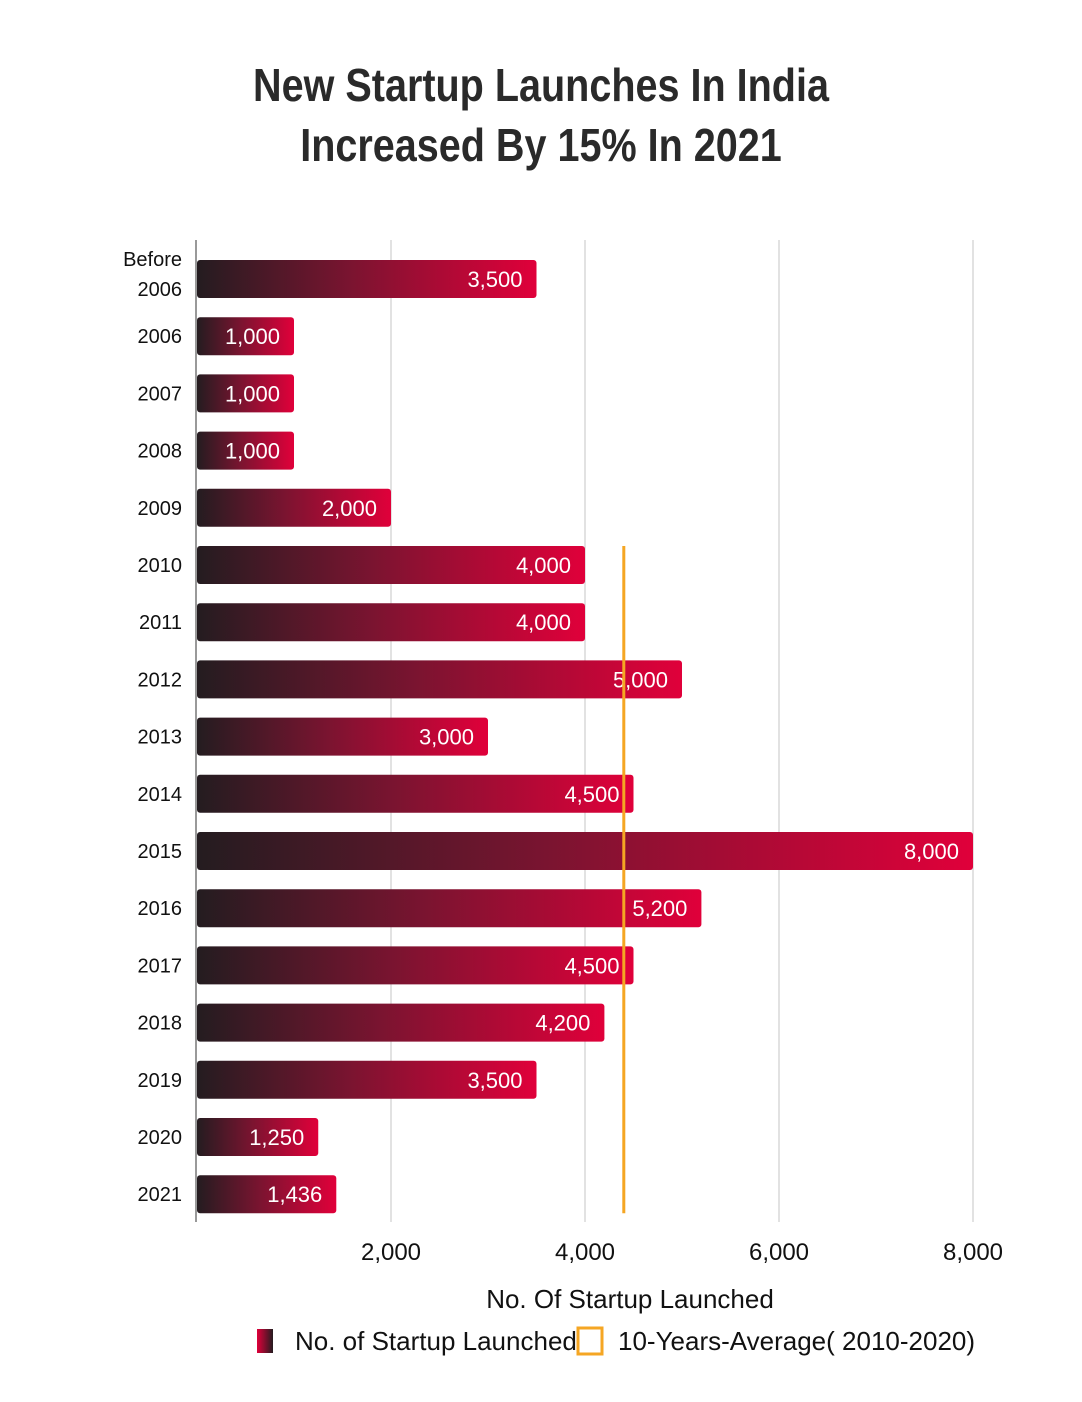 Image resolution: width=1082 pixels, height=1402 pixels. I want to click on bar-2006, so click(245, 336).